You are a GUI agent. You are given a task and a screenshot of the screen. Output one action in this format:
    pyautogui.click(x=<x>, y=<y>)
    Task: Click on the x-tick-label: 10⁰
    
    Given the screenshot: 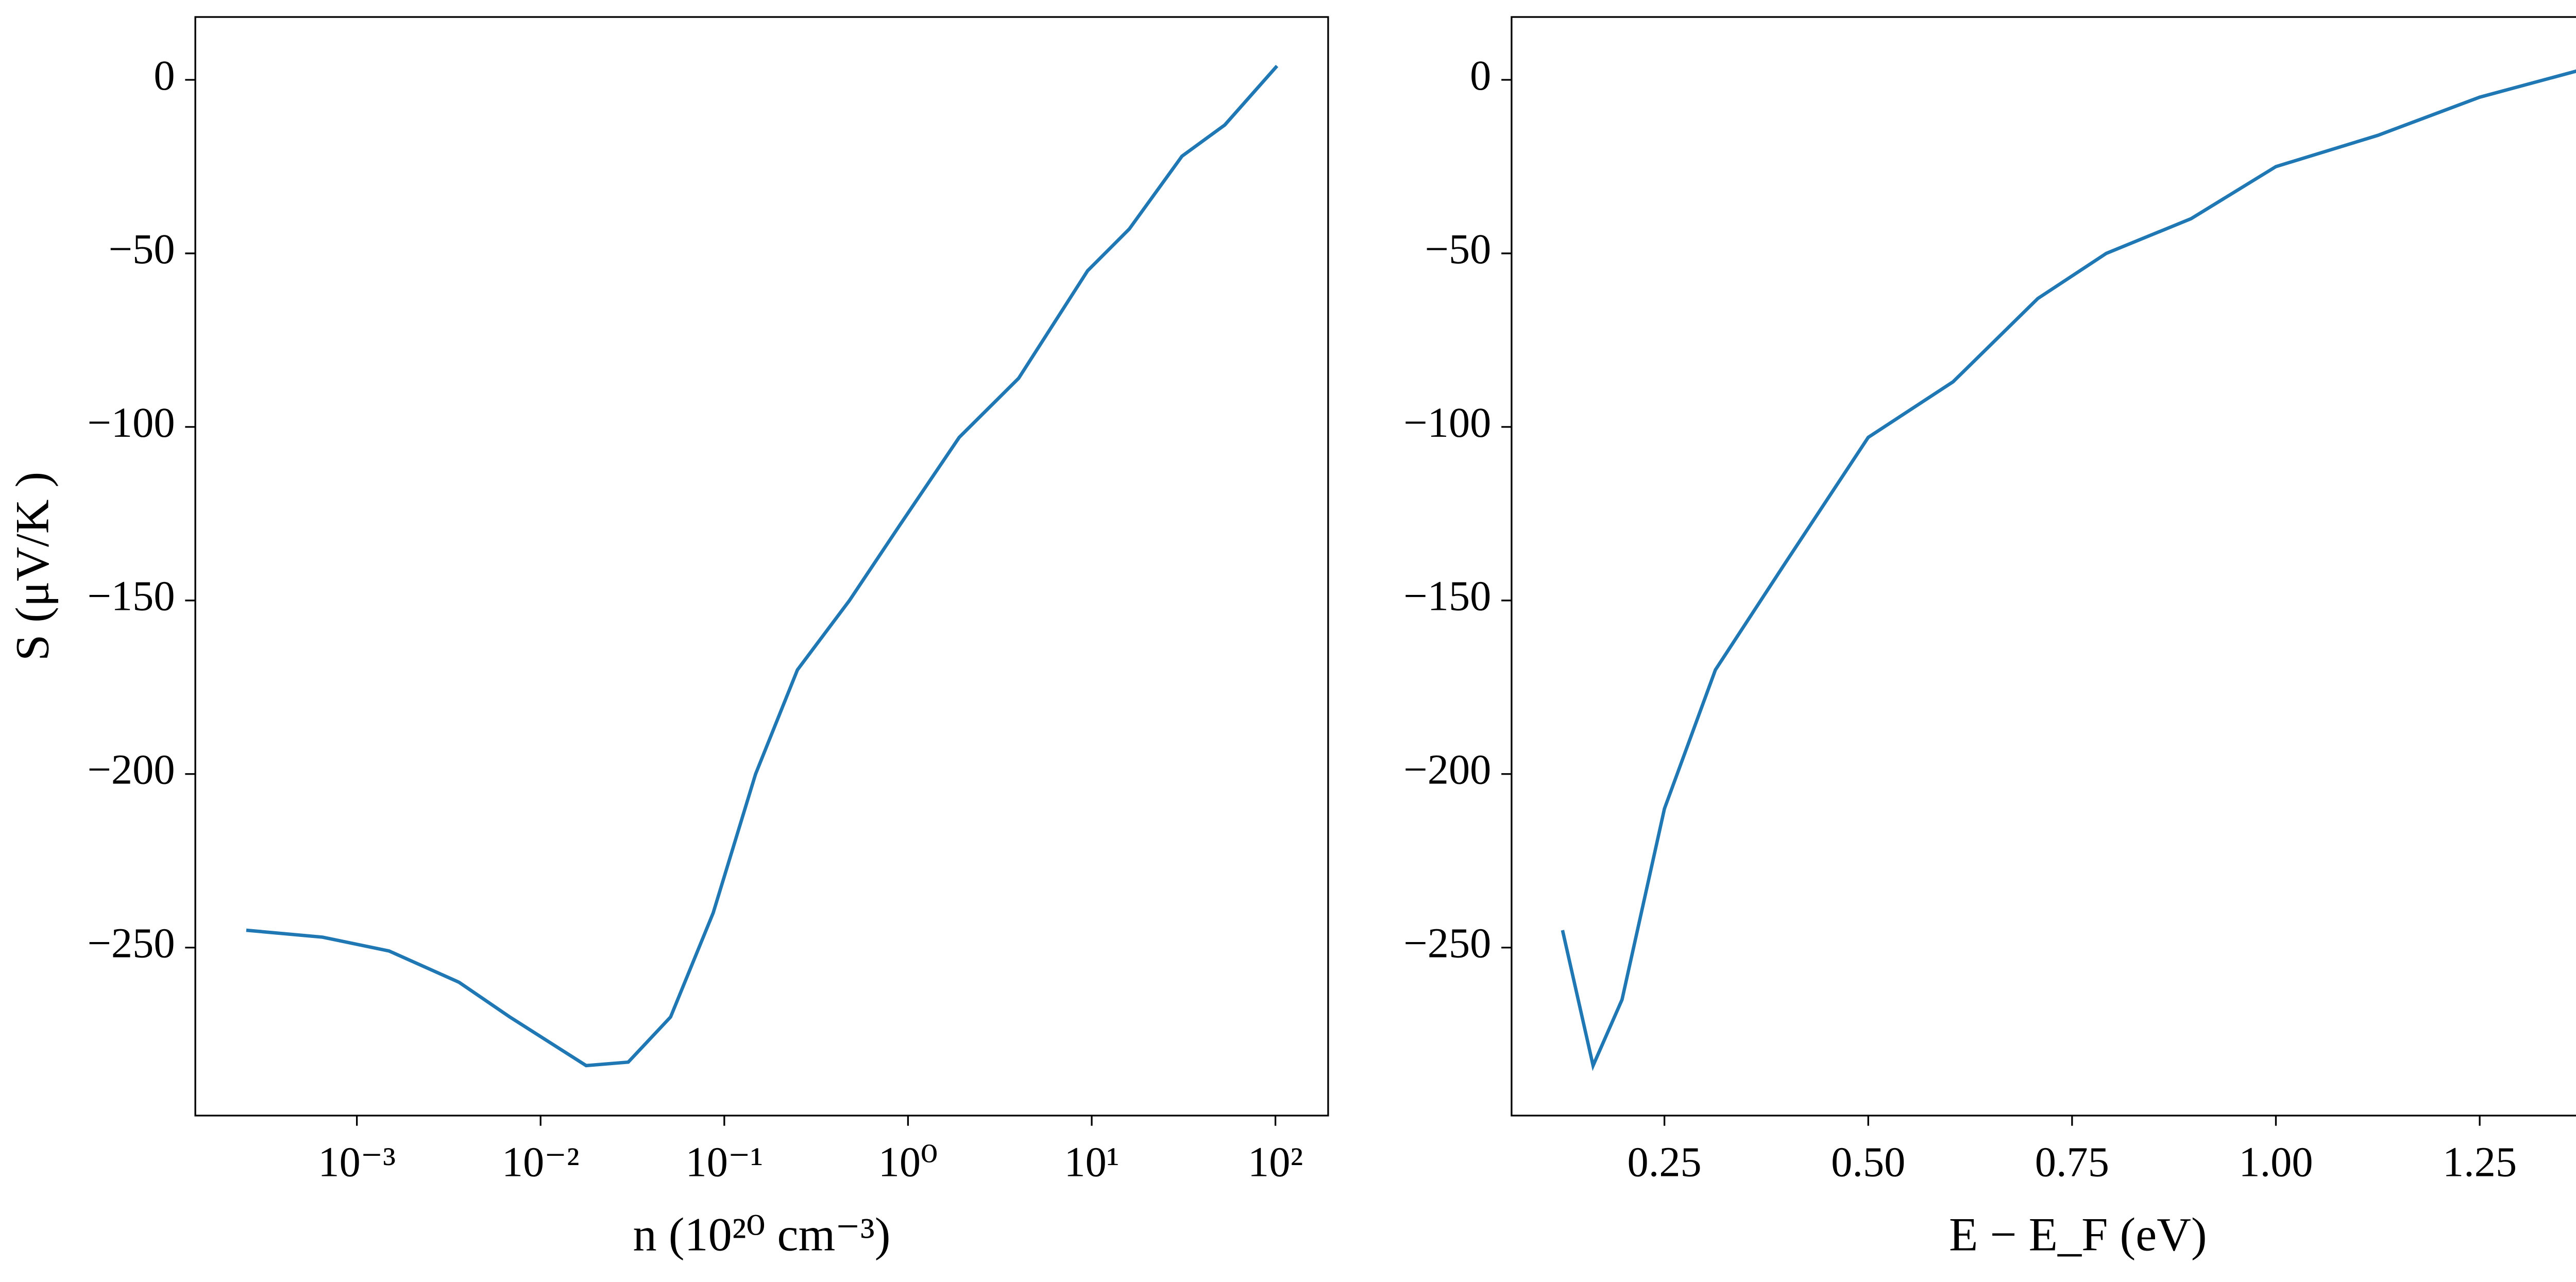 What is the action you would take?
    pyautogui.click(x=908, y=1163)
    